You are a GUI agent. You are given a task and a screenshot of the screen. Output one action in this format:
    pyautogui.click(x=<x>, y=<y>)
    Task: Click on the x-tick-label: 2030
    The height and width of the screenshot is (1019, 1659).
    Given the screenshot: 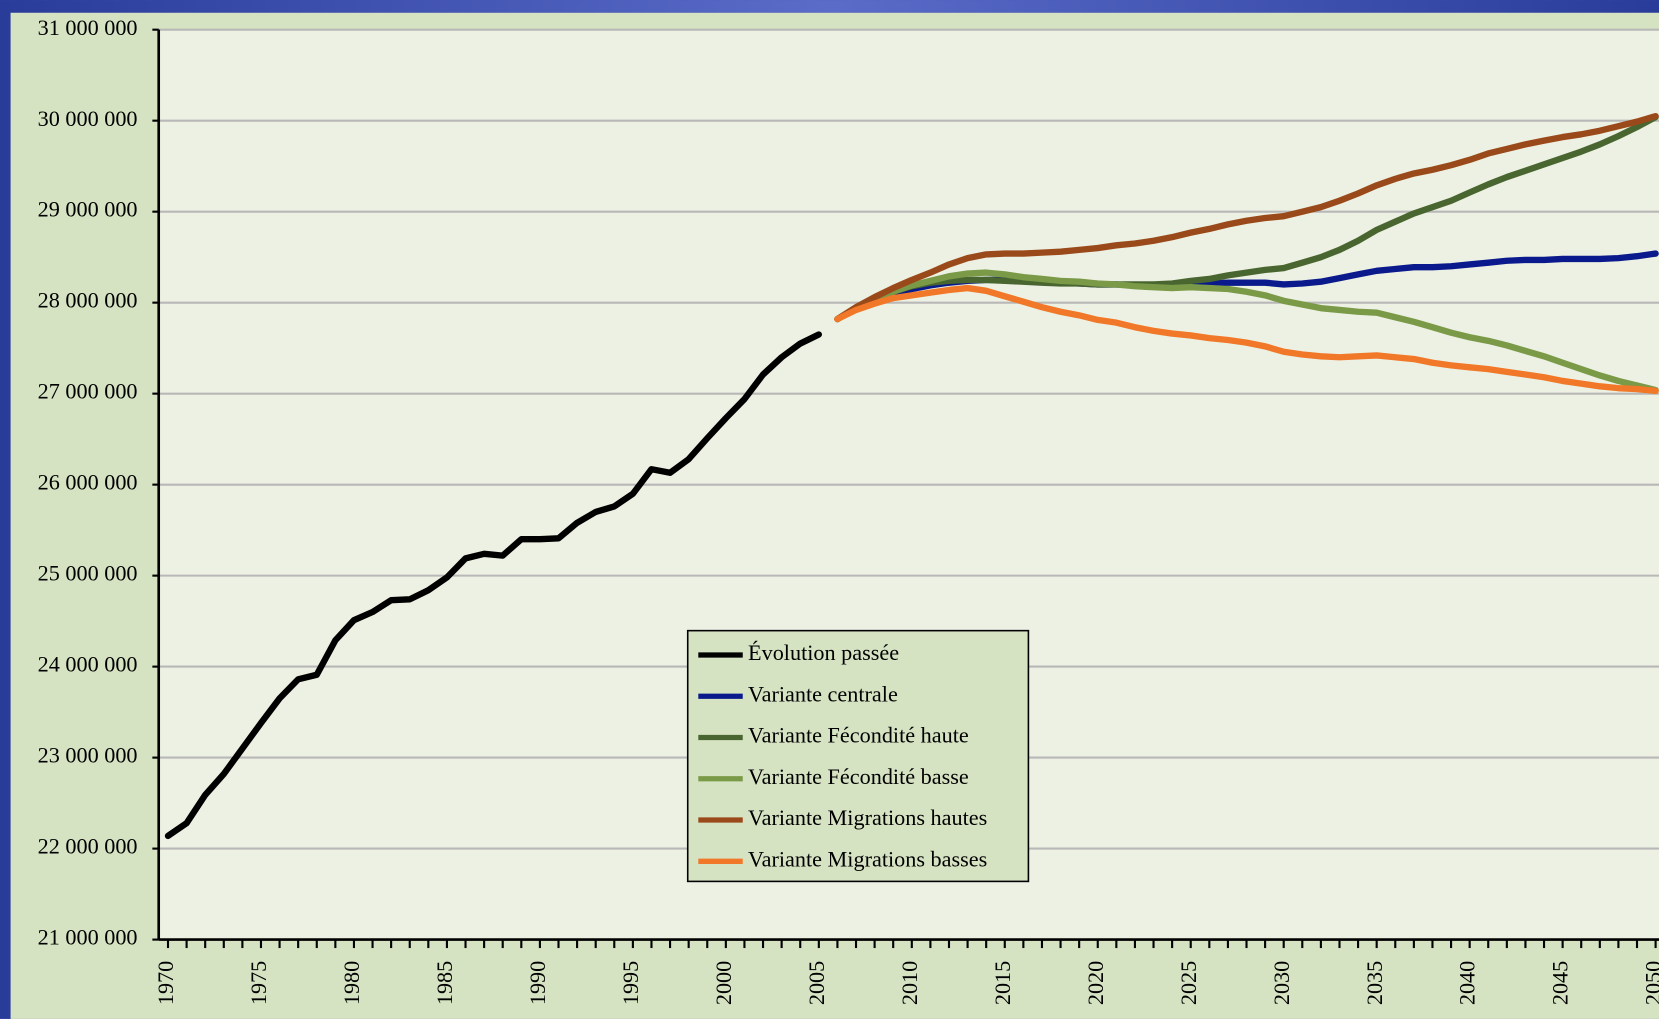 What is the action you would take?
    pyautogui.click(x=1281, y=983)
    